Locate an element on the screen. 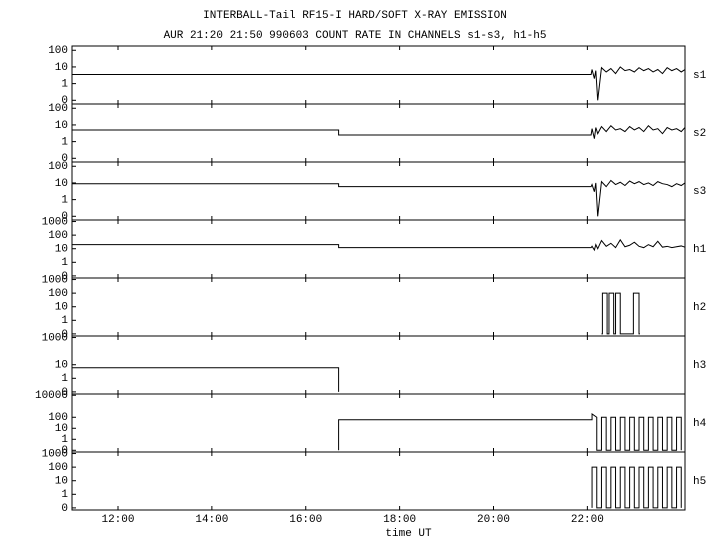  channel-label: s1 is located at coordinates (700, 76).